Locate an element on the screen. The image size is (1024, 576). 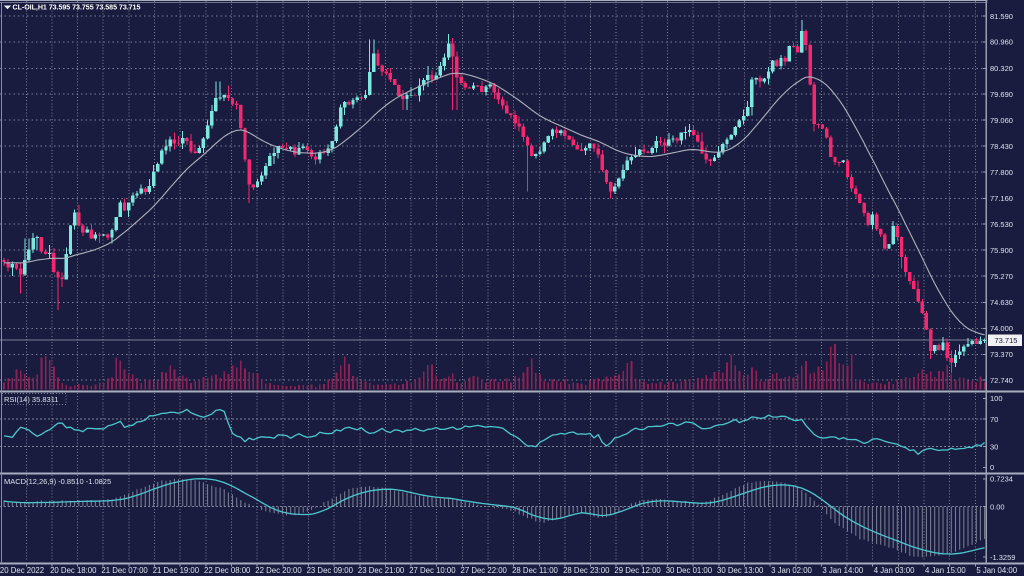
svg-text: 27 Dec 22:00 is located at coordinates (484, 570).